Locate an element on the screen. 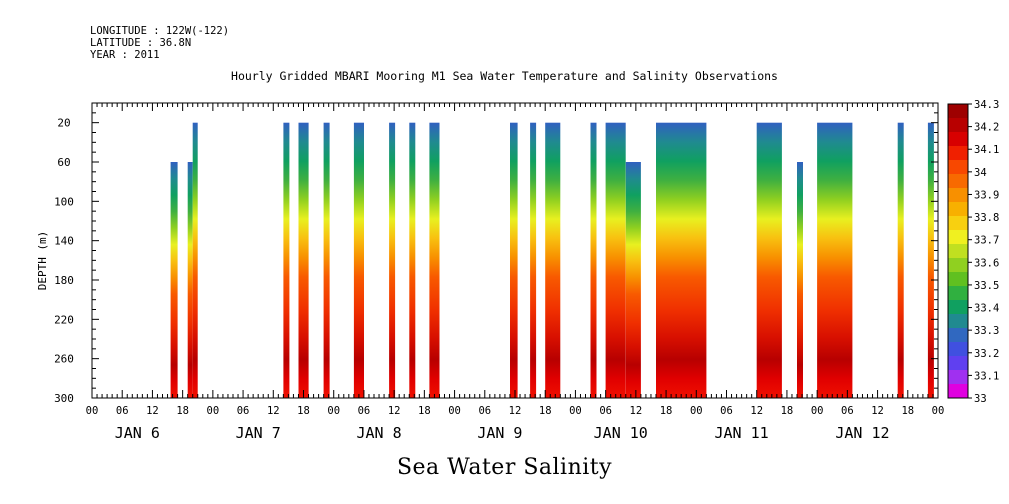  colorbar-label: 33.9 is located at coordinates (986, 195).